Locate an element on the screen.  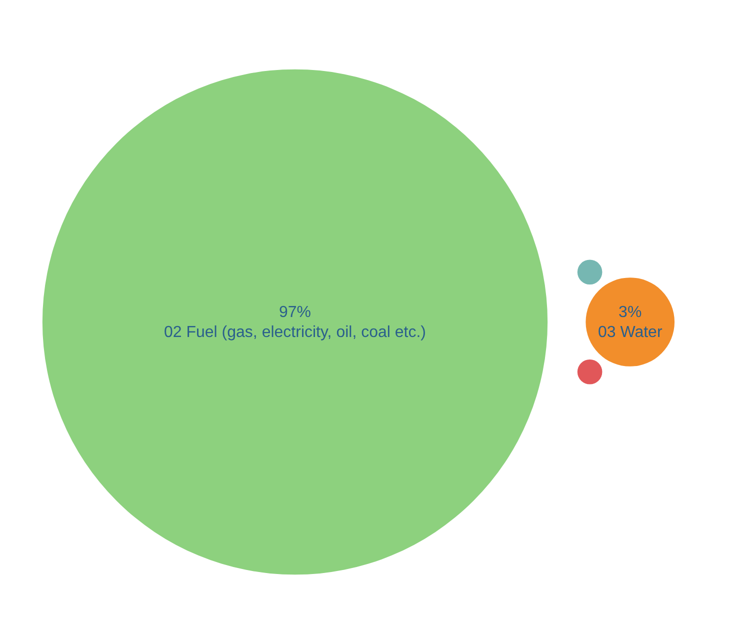
category-label: 03 Water is located at coordinates (630, 332).